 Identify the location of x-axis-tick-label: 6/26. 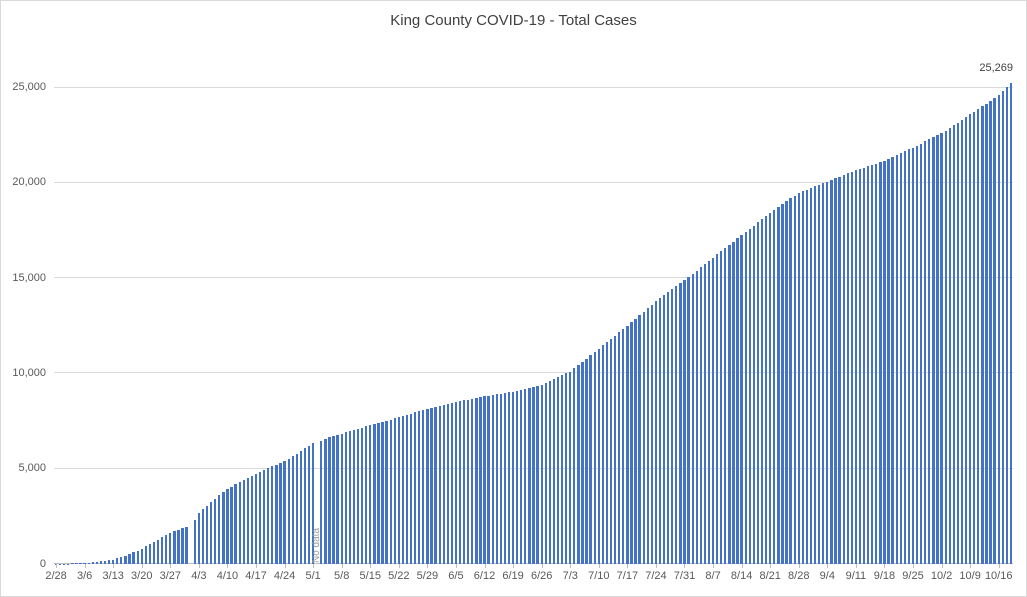
(541, 576).